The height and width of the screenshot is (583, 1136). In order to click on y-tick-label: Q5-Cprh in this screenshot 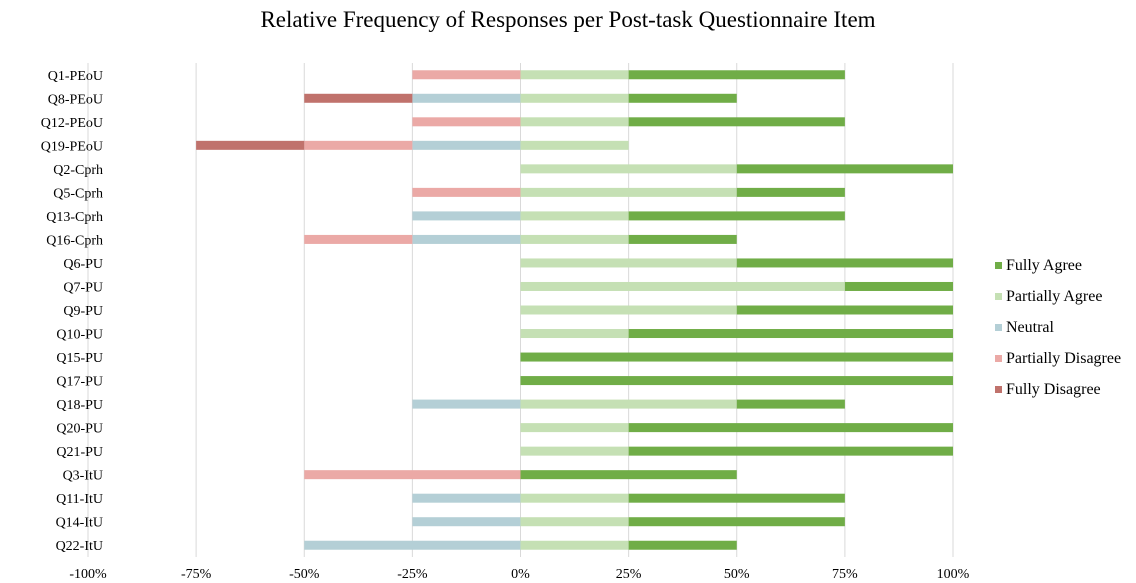, I will do `click(78, 193)`.